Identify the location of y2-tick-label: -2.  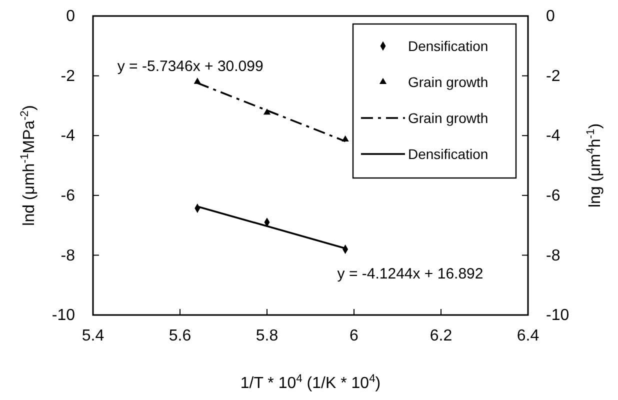
(553, 76).